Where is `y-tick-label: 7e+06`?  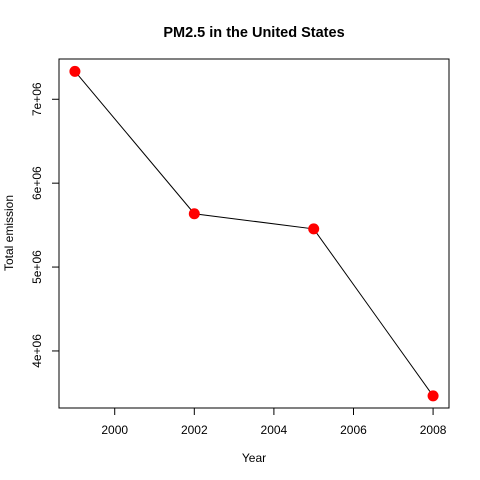 y-tick-label: 7e+06 is located at coordinates (37, 99).